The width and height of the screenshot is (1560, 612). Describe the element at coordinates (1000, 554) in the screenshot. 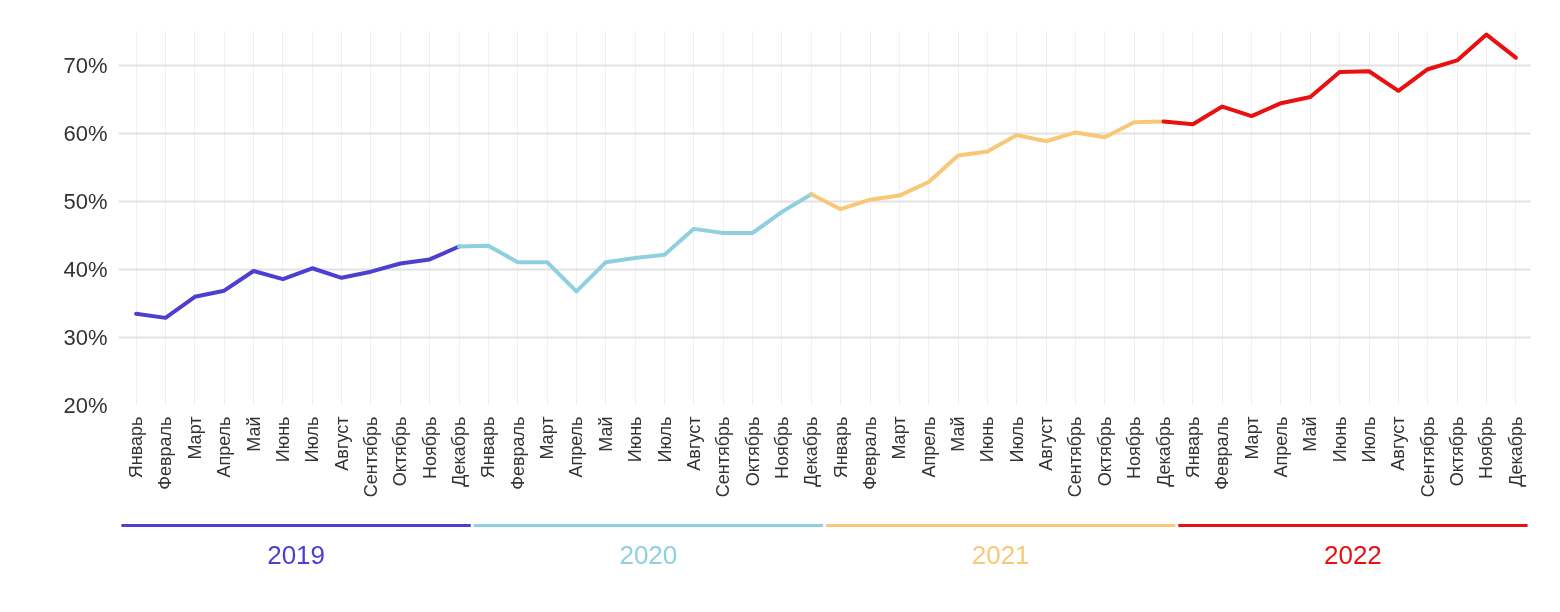

I see `text: 2021` at that location.